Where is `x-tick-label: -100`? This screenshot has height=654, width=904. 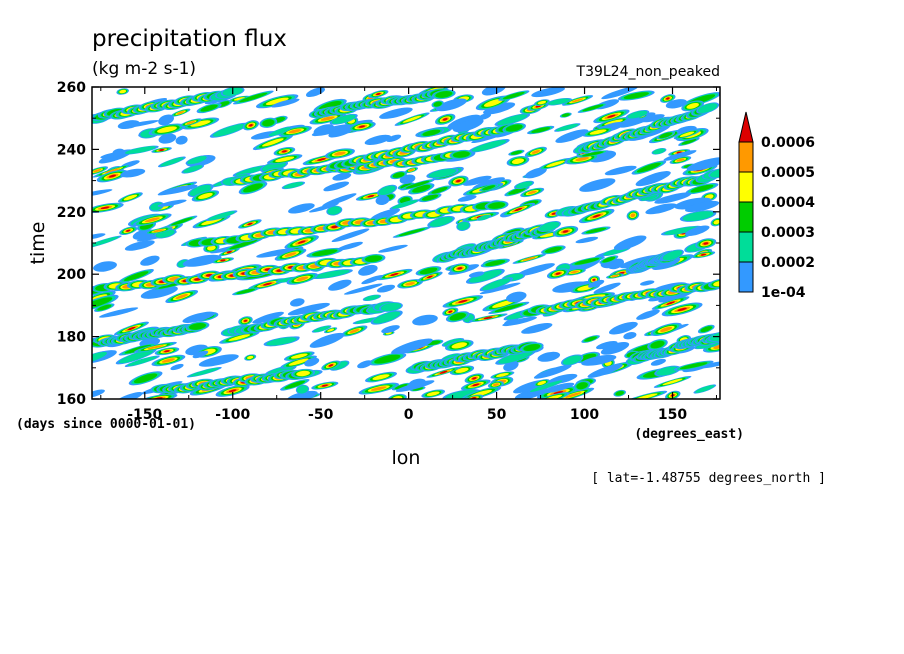
x-tick-label: -100 is located at coordinates (232, 415).